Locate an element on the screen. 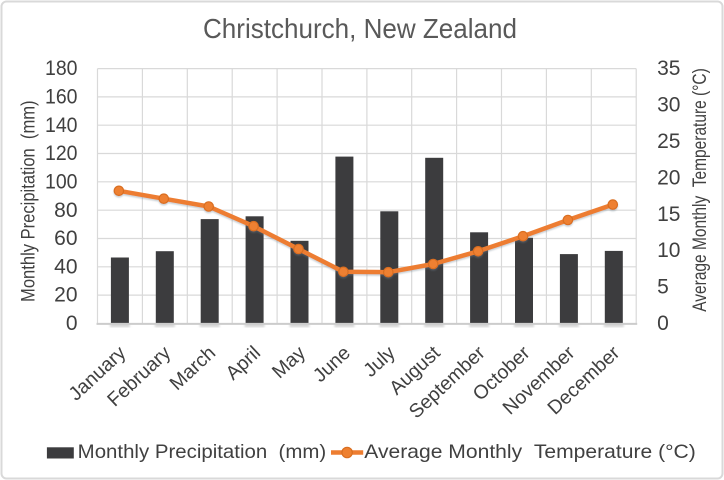  svg-text: 10 is located at coordinates (668, 250).